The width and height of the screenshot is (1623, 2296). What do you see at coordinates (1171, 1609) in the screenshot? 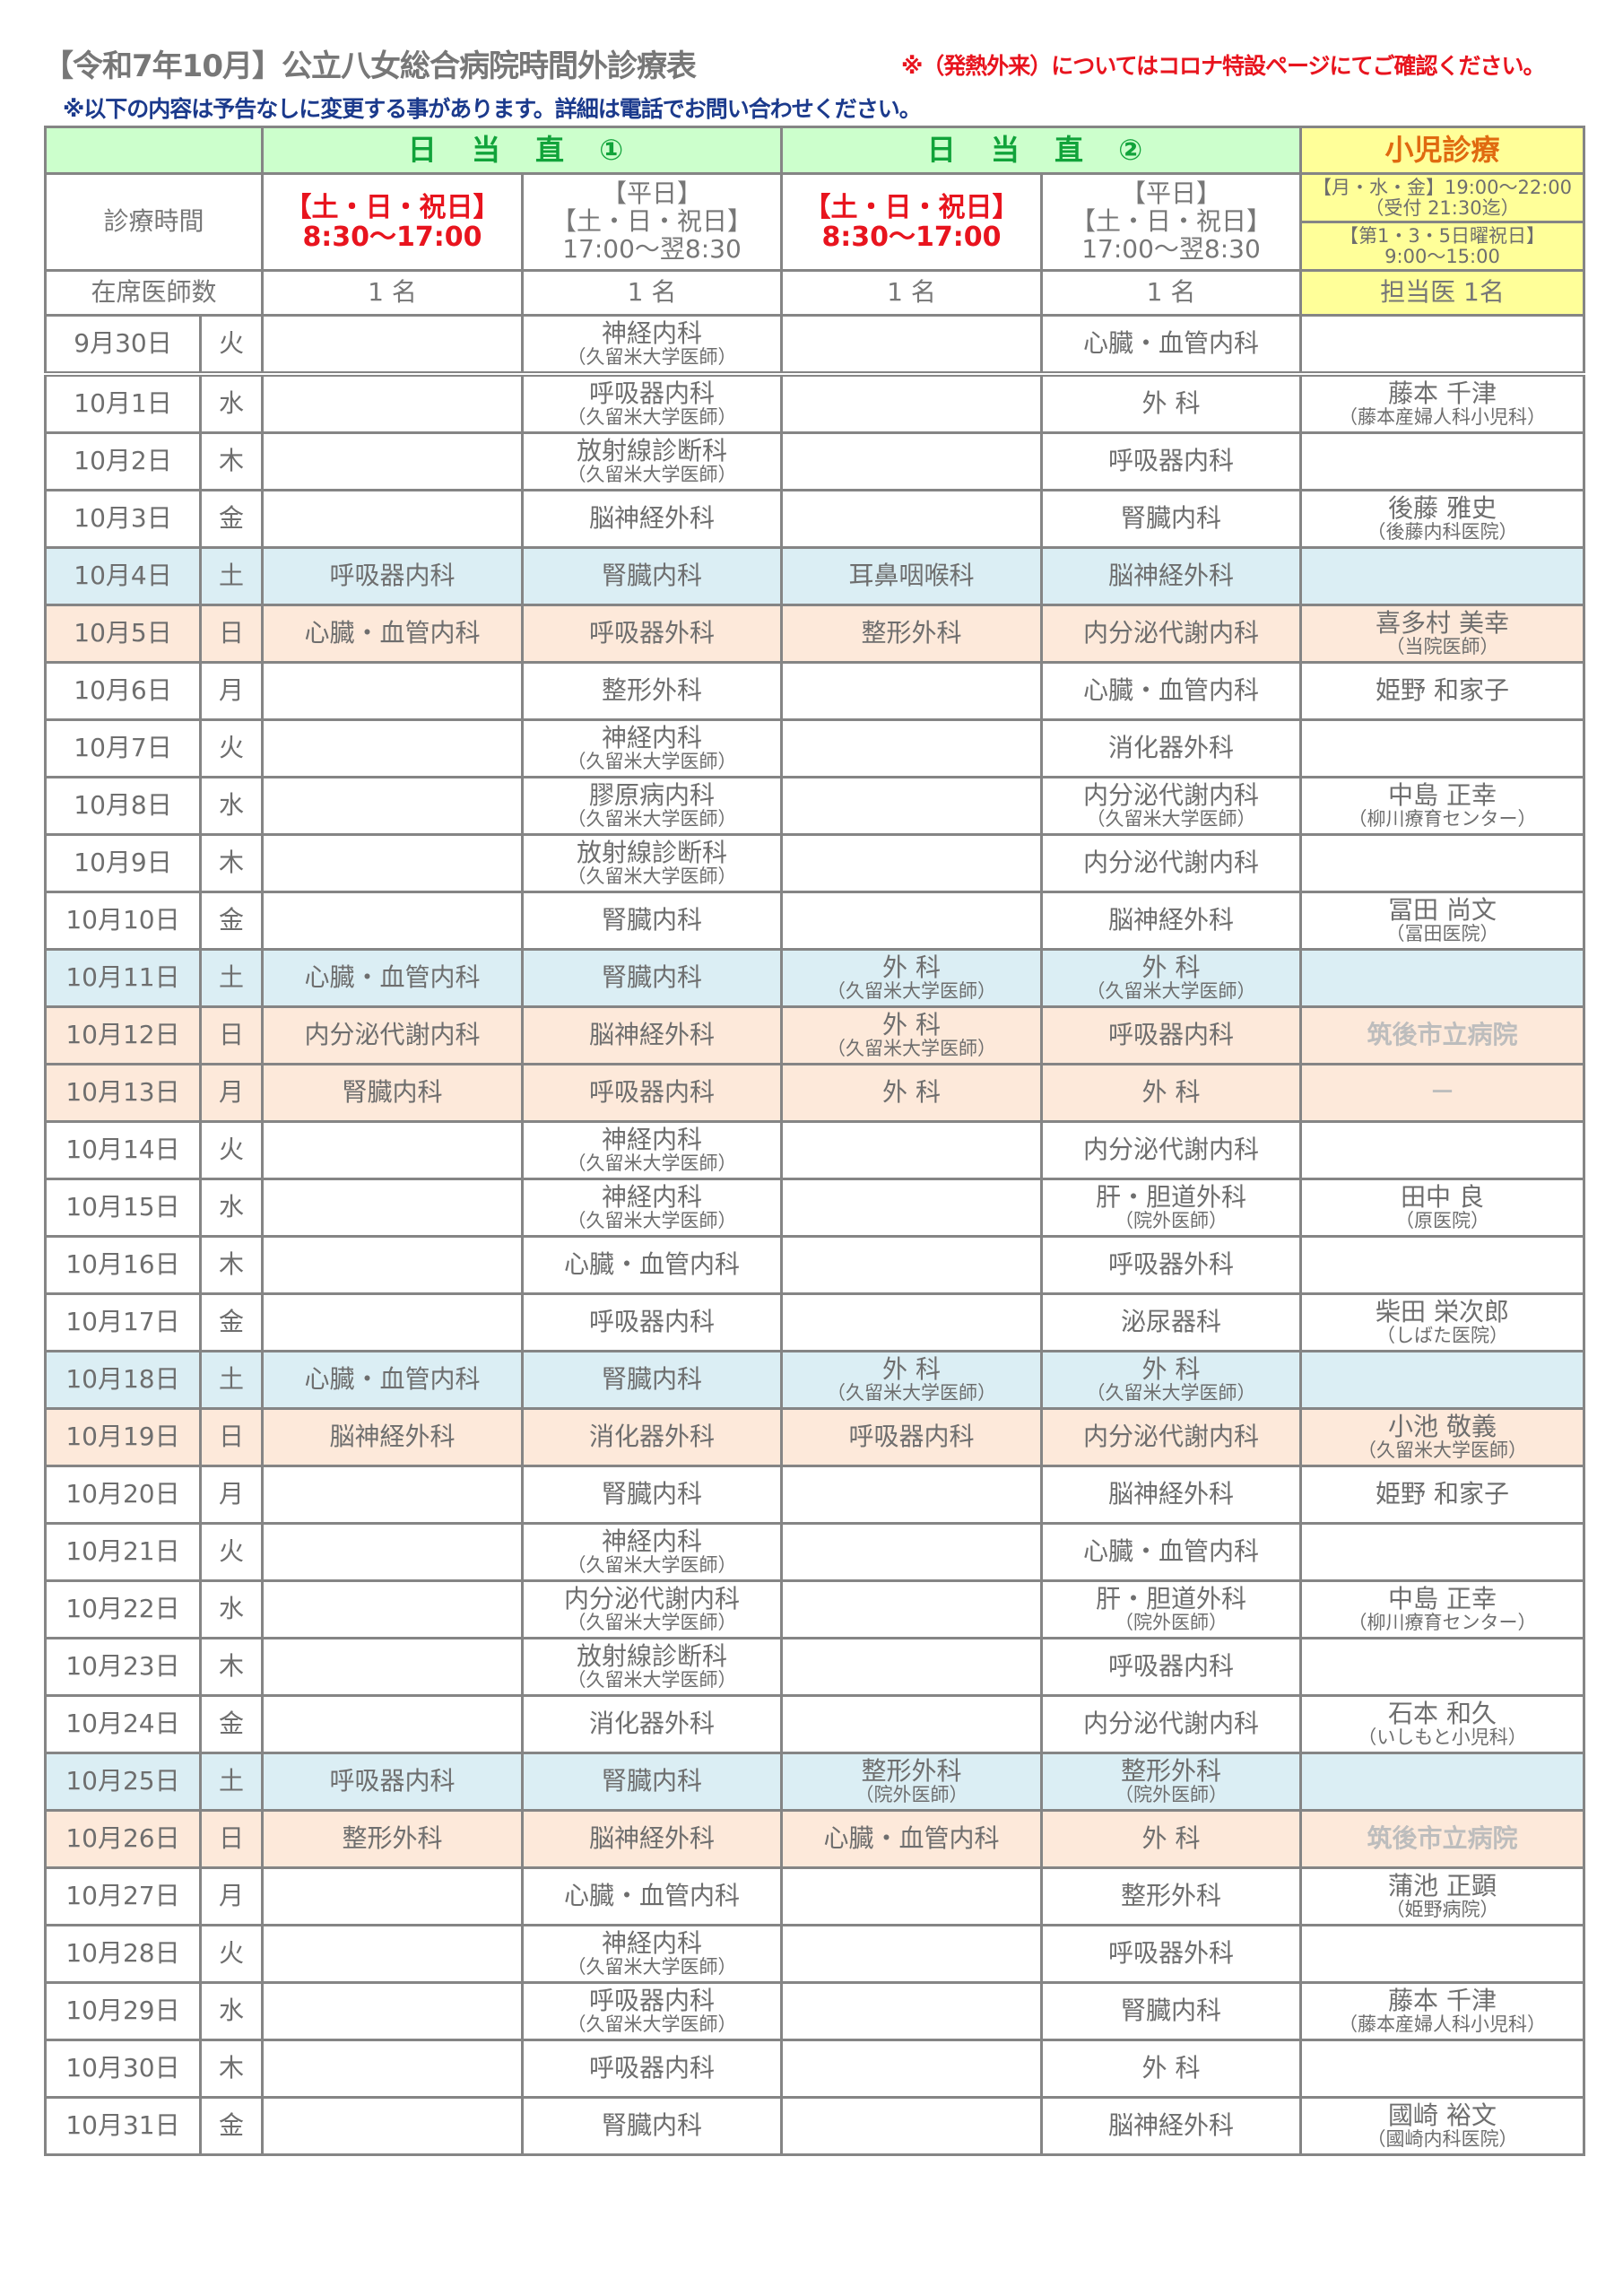
I see `duty2-night-cell: 肝・胆道外科 （院外医師）` at bounding box center [1171, 1609].